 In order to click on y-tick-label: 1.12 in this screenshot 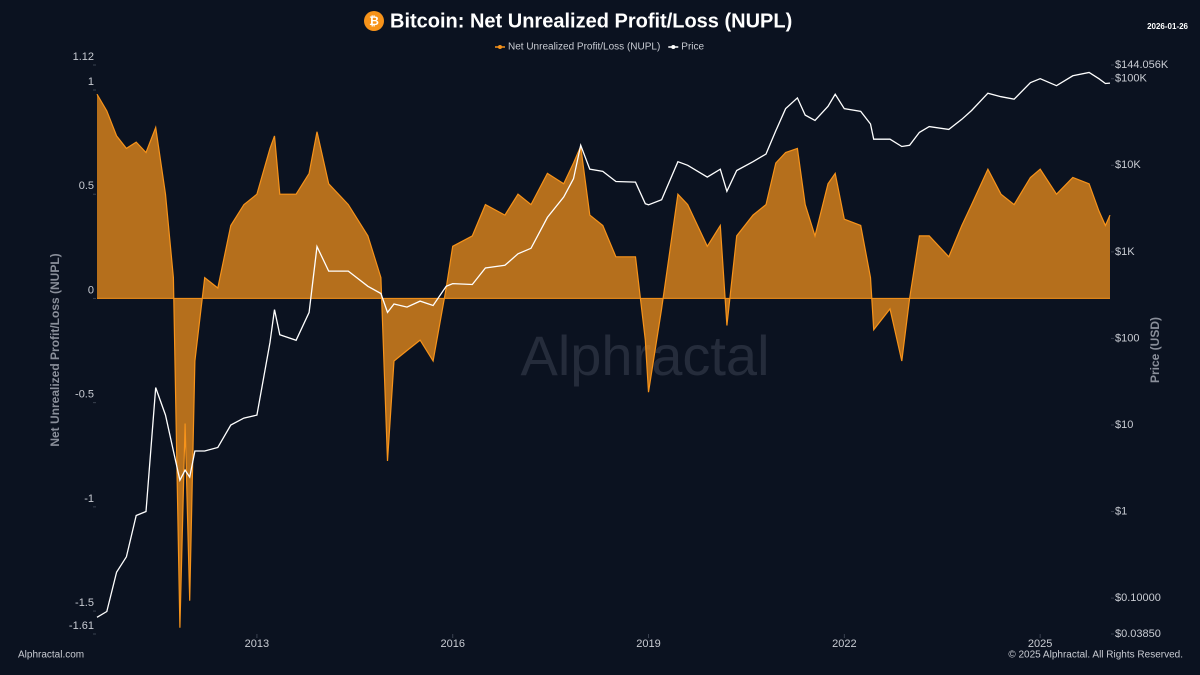, I will do `click(83, 57)`.